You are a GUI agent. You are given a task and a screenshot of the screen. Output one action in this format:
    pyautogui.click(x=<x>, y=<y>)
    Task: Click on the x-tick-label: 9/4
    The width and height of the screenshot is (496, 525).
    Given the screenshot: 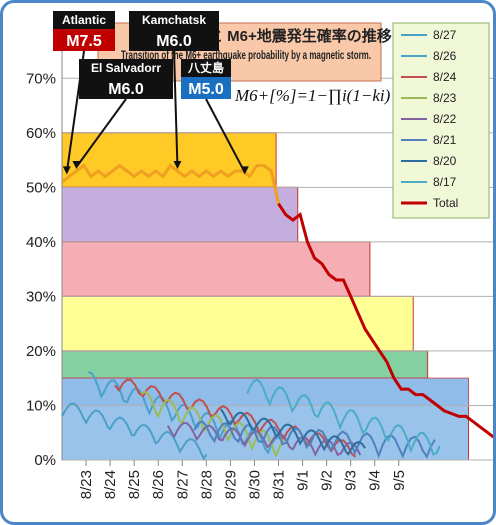 What is the action you would take?
    pyautogui.click(x=375, y=480)
    